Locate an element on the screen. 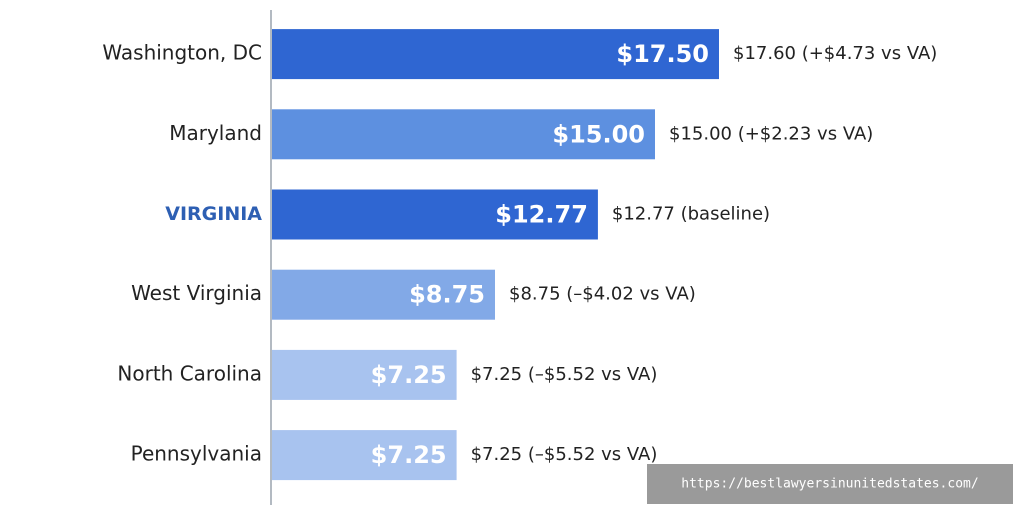  category-label: Washington, DC is located at coordinates (182, 53).